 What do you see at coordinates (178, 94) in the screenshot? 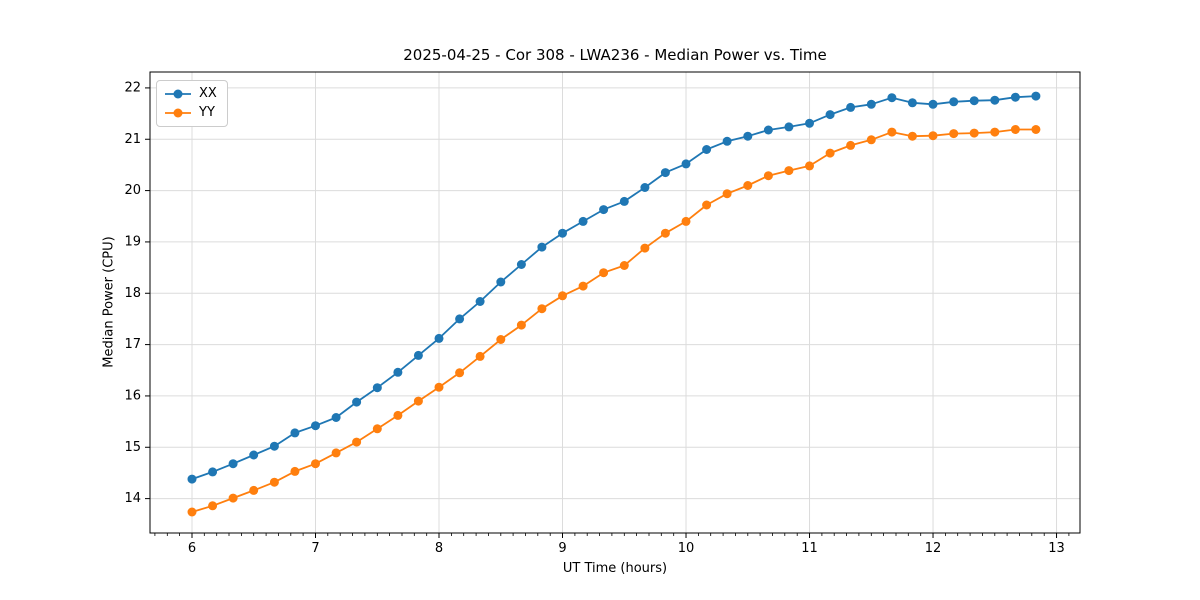
I see `legend-swatch-xx-icon` at bounding box center [178, 94].